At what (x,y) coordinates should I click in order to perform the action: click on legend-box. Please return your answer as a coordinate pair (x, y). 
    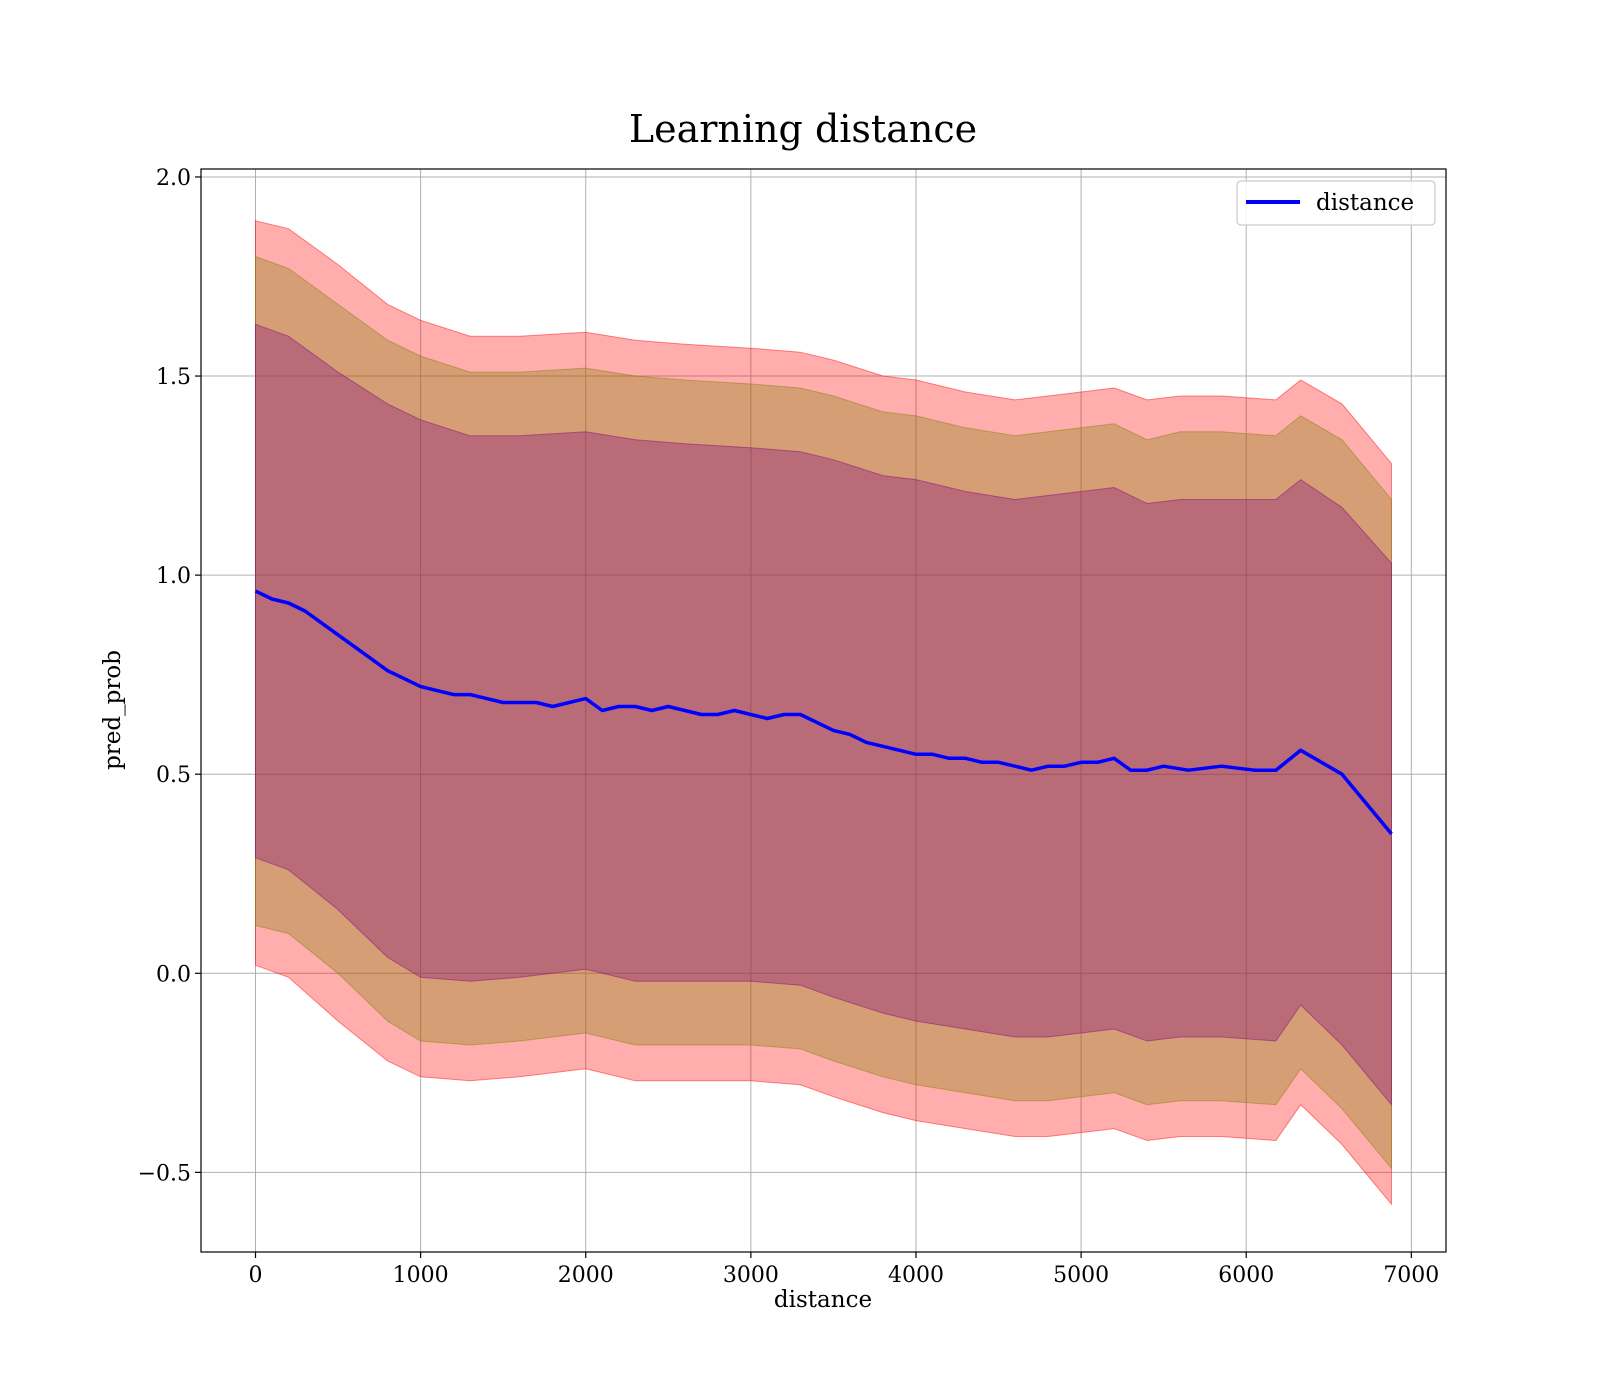
    Looking at the image, I should click on (1336, 203).